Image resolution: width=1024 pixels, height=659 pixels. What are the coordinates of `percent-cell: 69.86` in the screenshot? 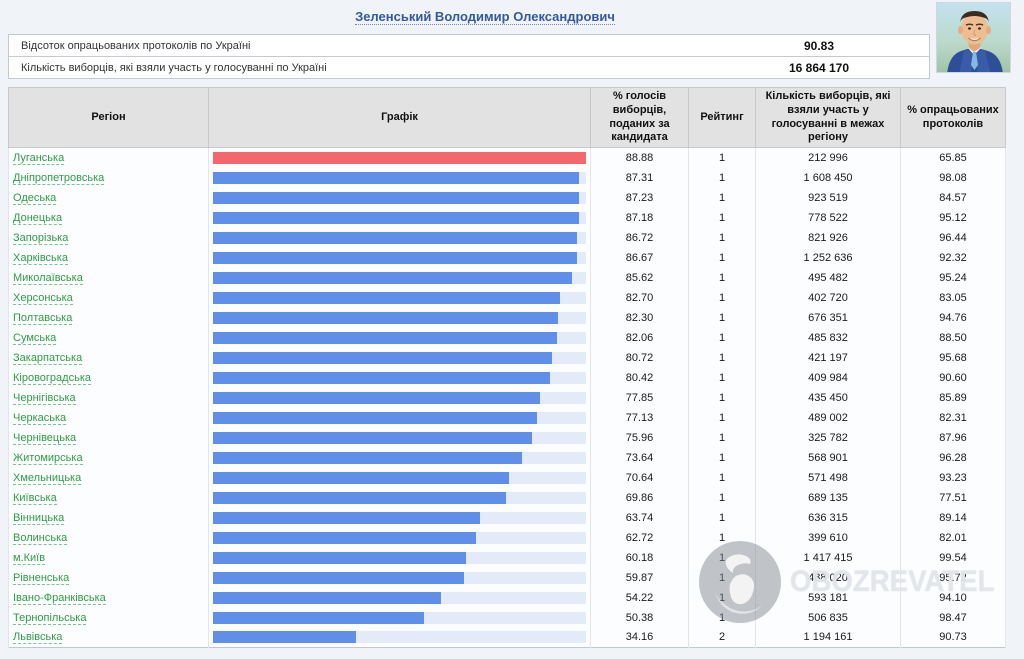 It's located at (639, 497).